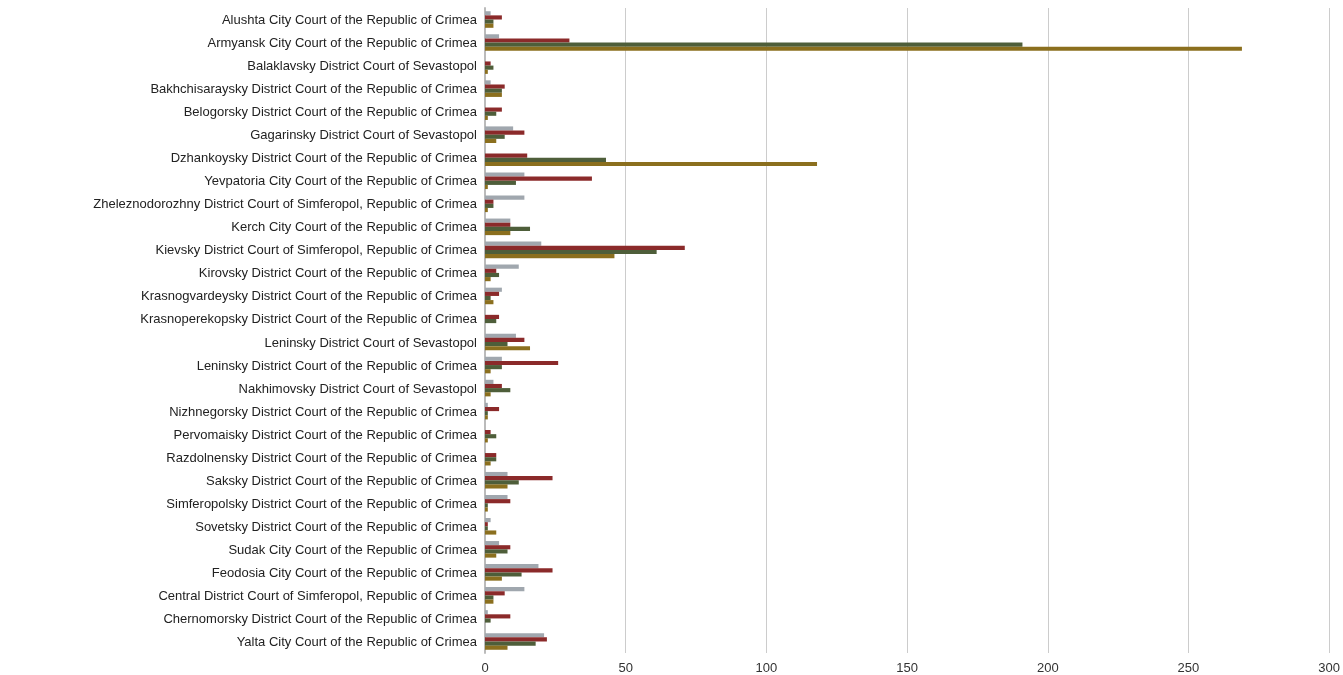  Describe the element at coordinates (322, 457) in the screenshot. I see `y-tick-label: Razdolnensky District Court of the Republic of Crimea` at that location.